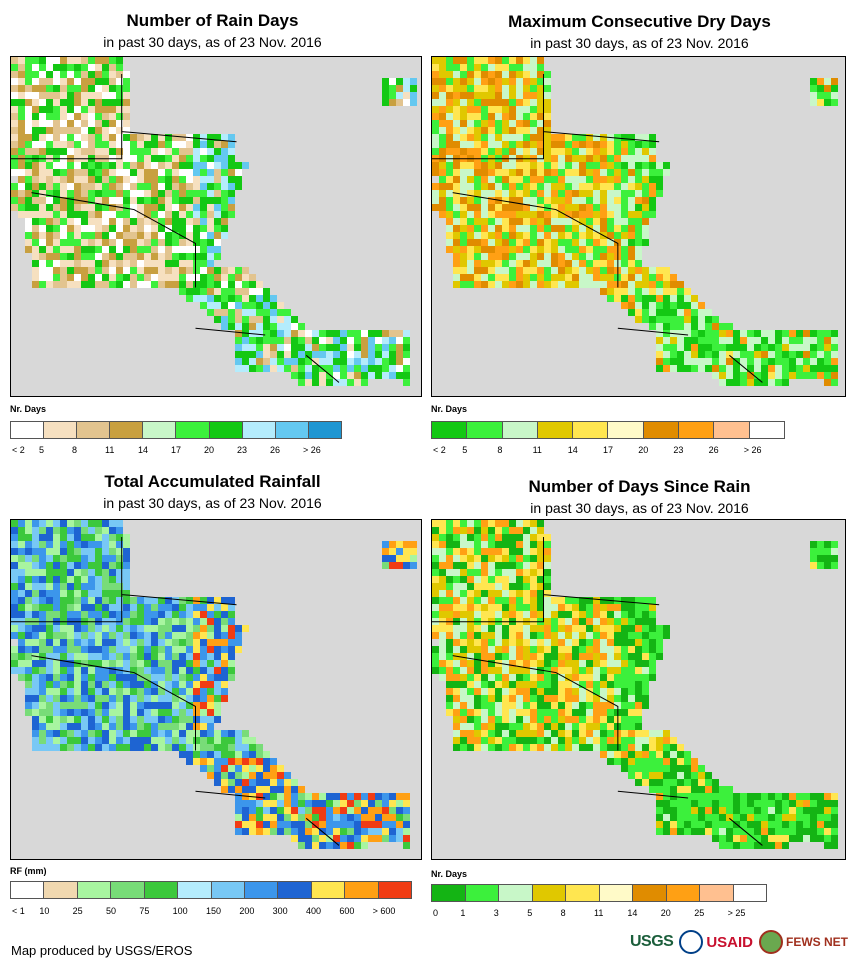  I want to click on fewsnet-logo-text: FEWS NET, so click(817, 942).